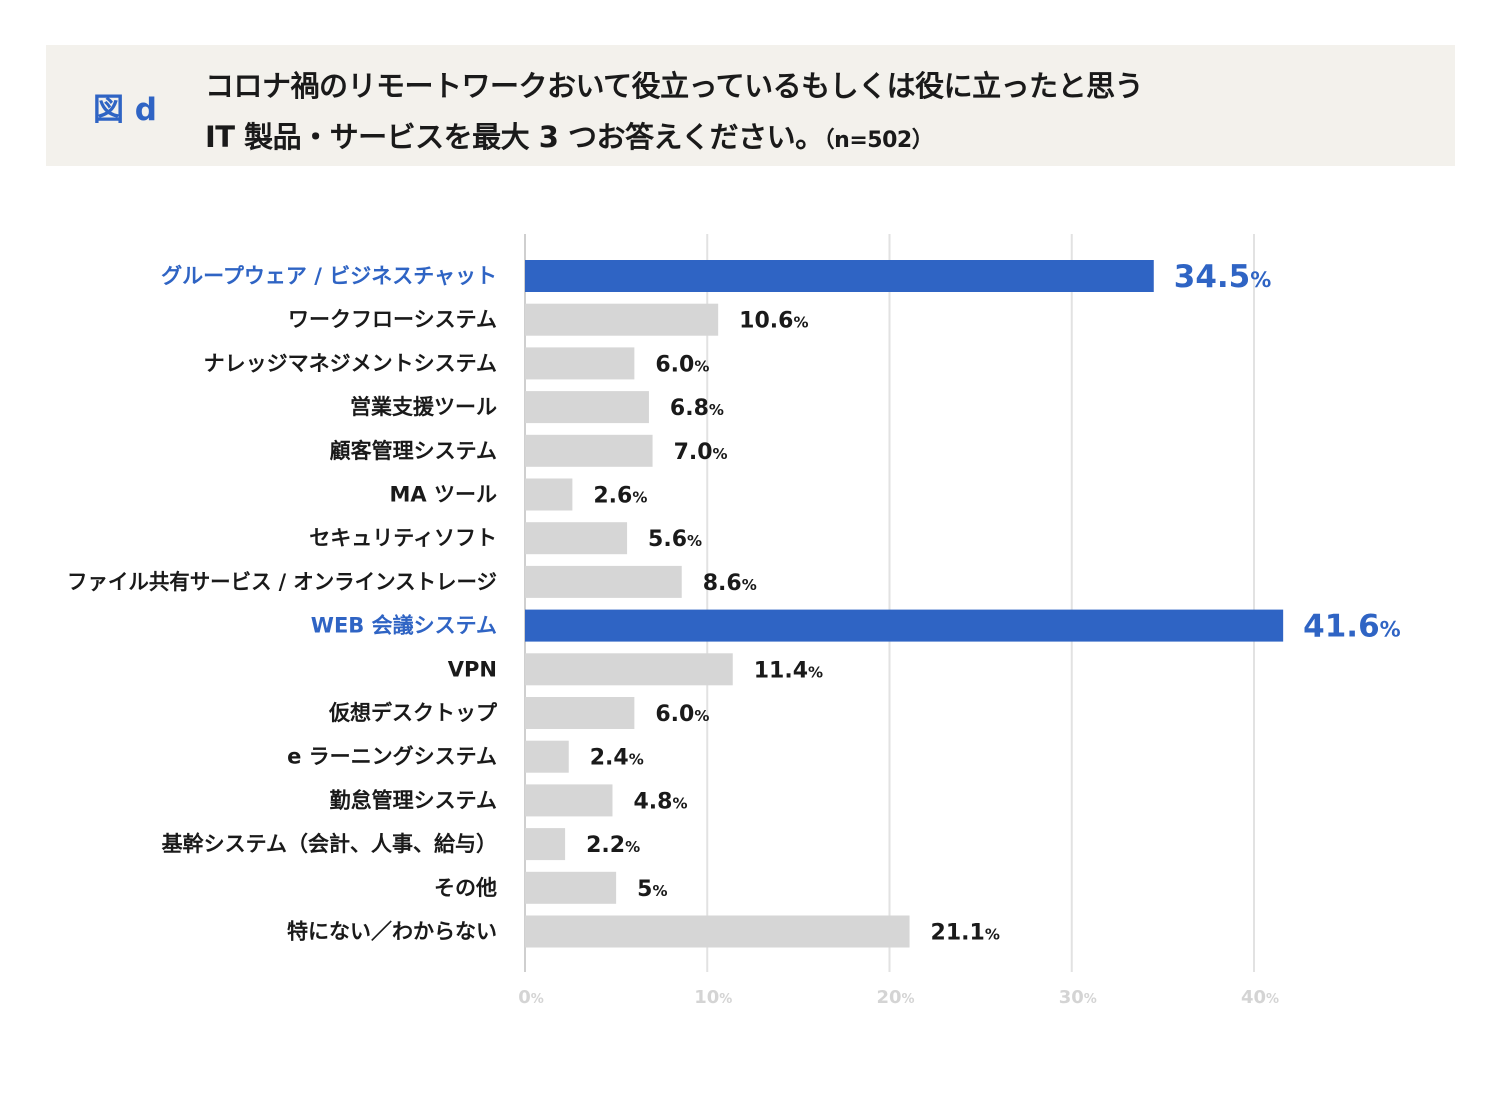 Image resolution: width=1500 pixels, height=1106 pixels. Describe the element at coordinates (1352, 627) in the screenshot. I see `value-label: 41.6%` at that location.